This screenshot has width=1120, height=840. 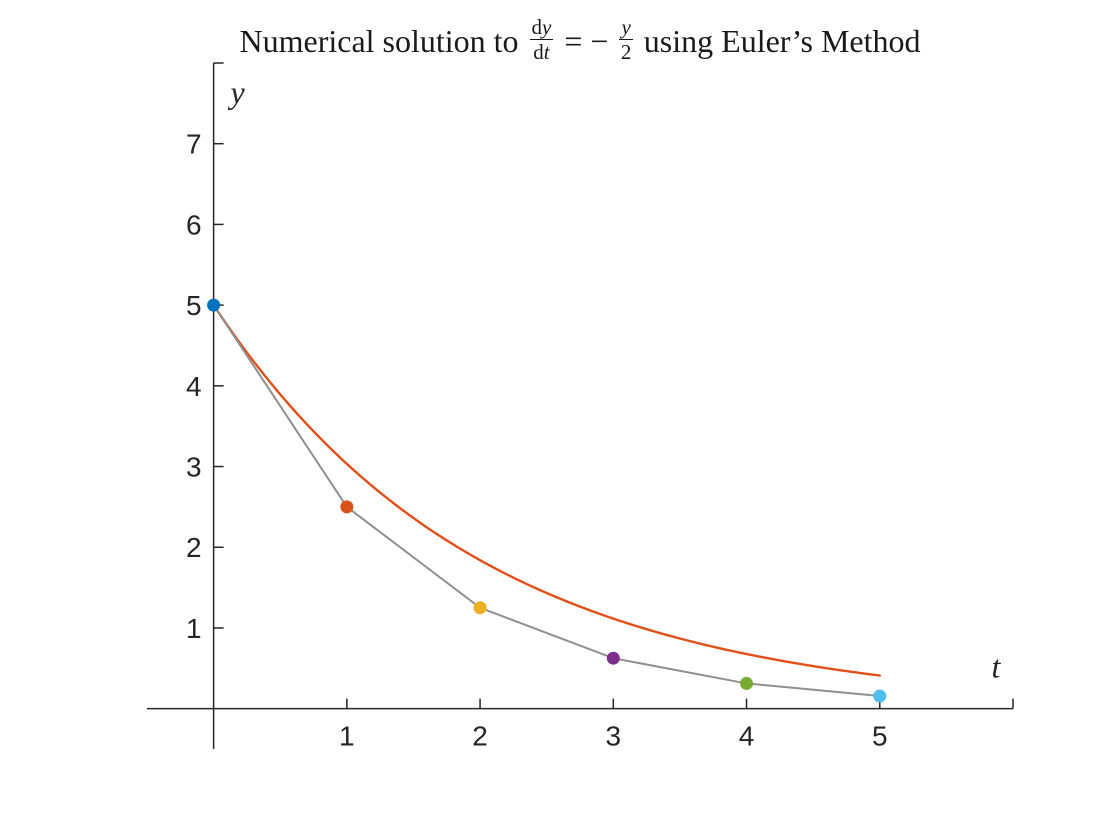 What do you see at coordinates (747, 683) in the screenshot?
I see `euler-point-t4` at bounding box center [747, 683].